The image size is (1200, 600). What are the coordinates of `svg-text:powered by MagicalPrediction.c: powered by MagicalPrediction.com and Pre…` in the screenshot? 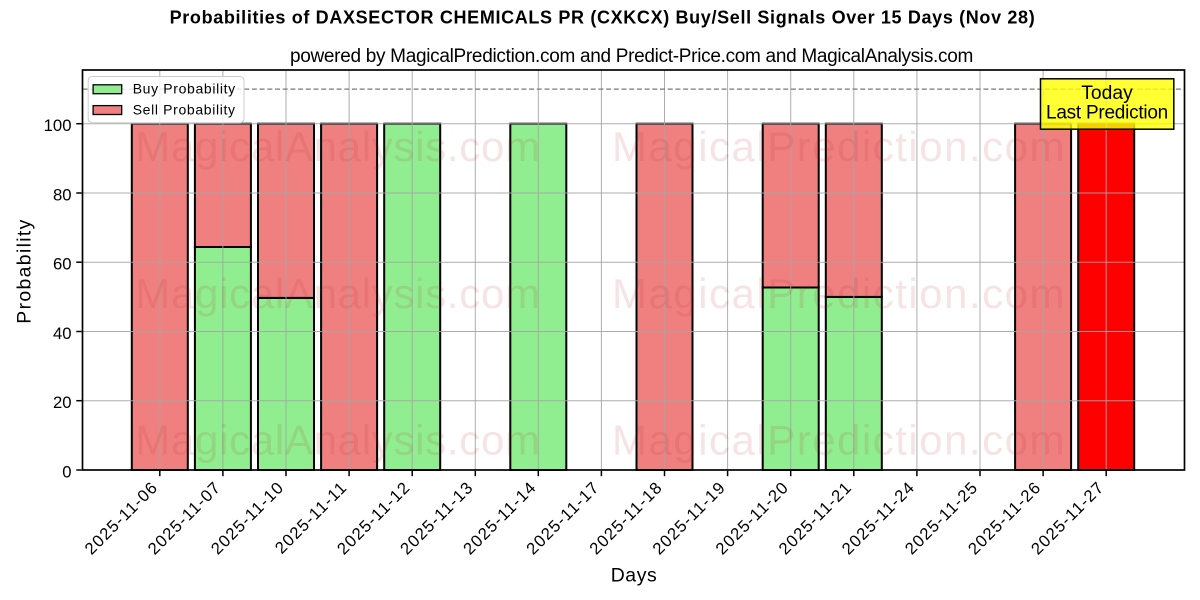 It's located at (631, 56).